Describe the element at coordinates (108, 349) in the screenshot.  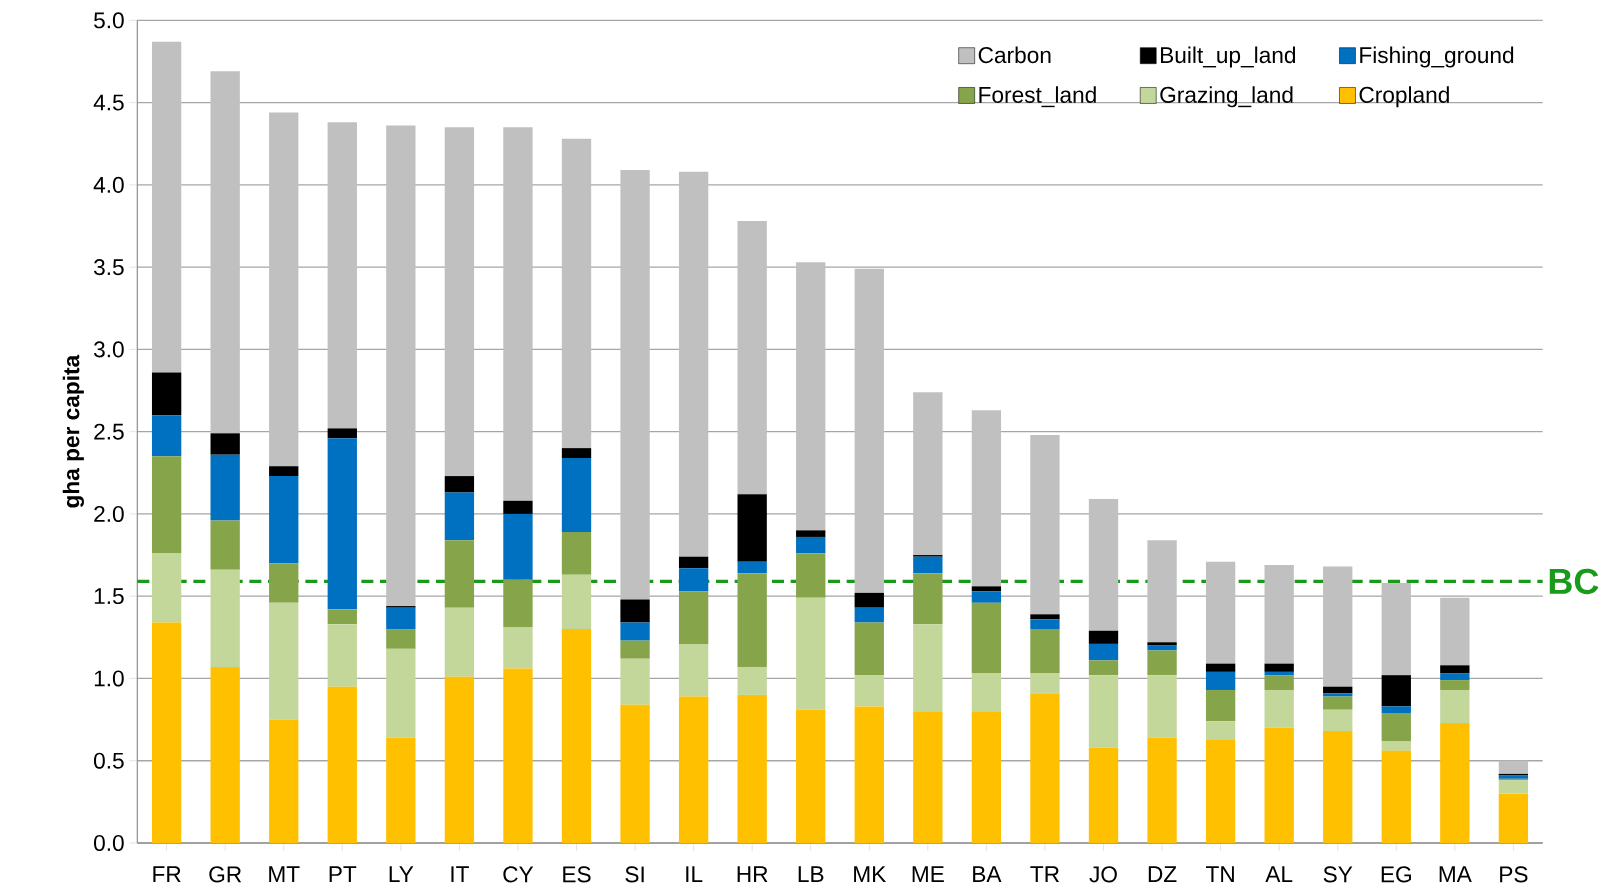
I see `y-tick-label: 3.0` at that location.